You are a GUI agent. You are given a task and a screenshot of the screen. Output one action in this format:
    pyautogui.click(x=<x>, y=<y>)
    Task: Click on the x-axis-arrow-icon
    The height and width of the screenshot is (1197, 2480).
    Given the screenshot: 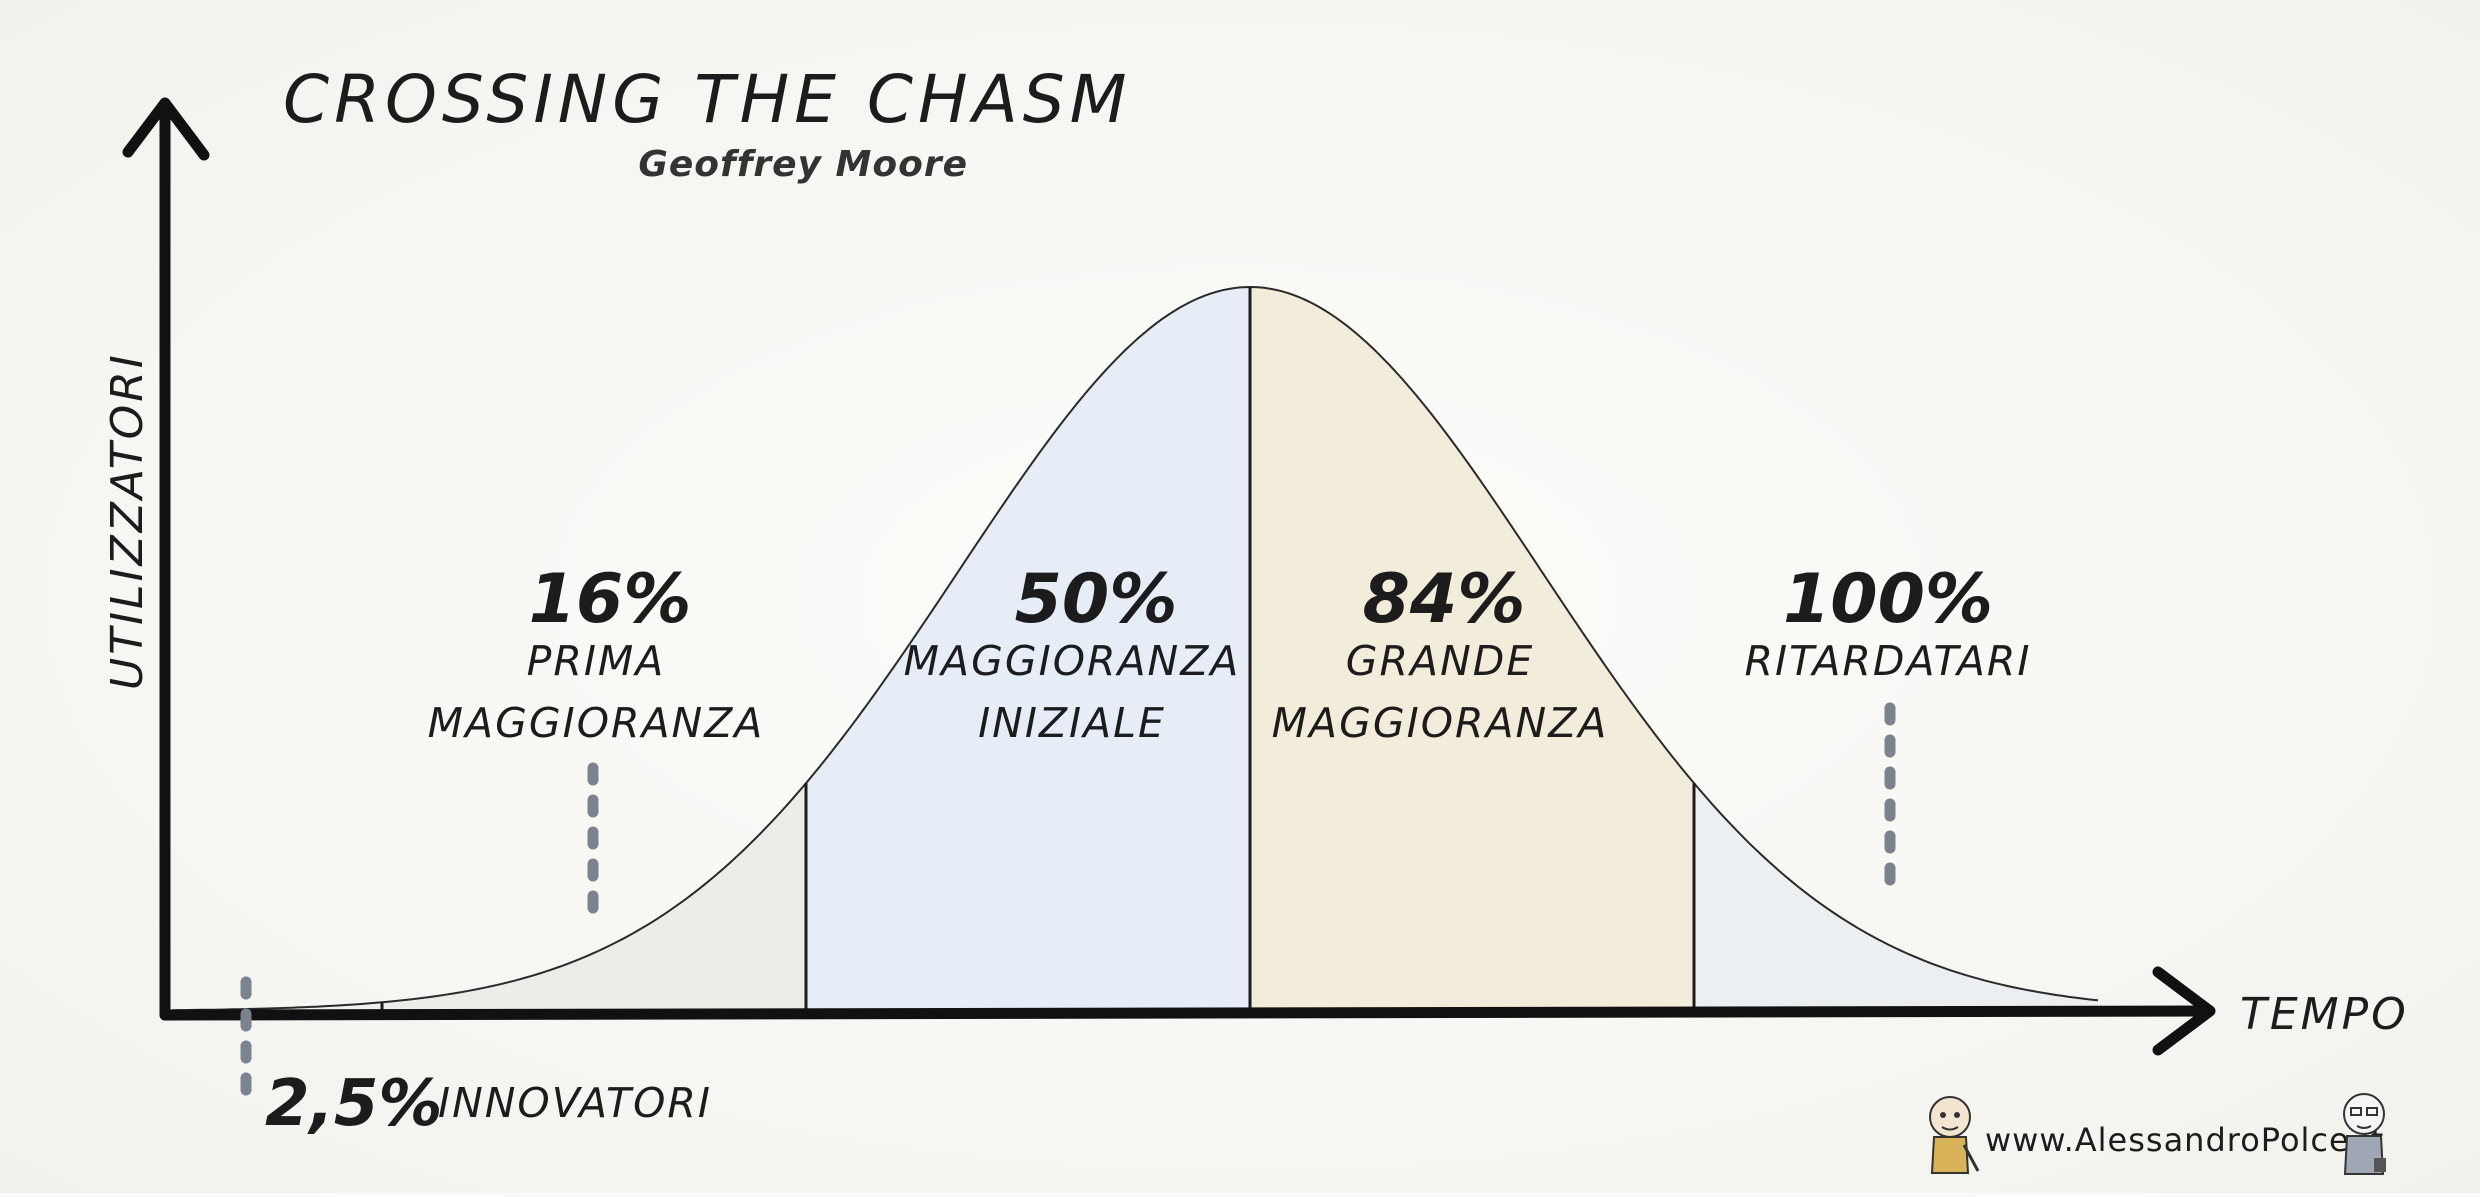 What is the action you would take?
    pyautogui.click(x=2184, y=1011)
    